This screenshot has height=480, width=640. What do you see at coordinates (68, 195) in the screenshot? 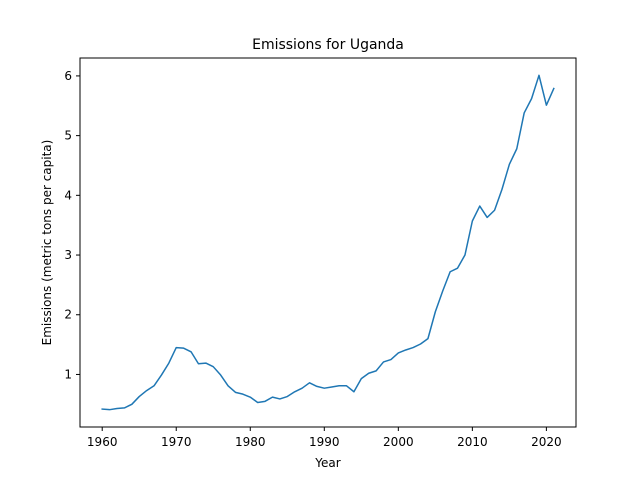
I see `y-tick-label: 4` at bounding box center [68, 195].